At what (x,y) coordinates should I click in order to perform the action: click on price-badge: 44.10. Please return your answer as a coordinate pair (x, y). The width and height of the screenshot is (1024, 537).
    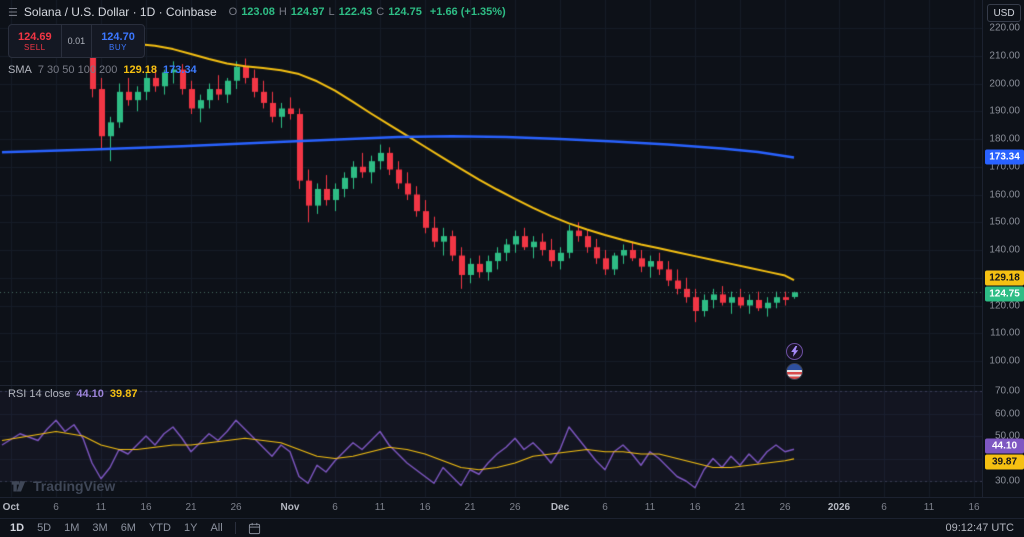
    Looking at the image, I should click on (1004, 446).